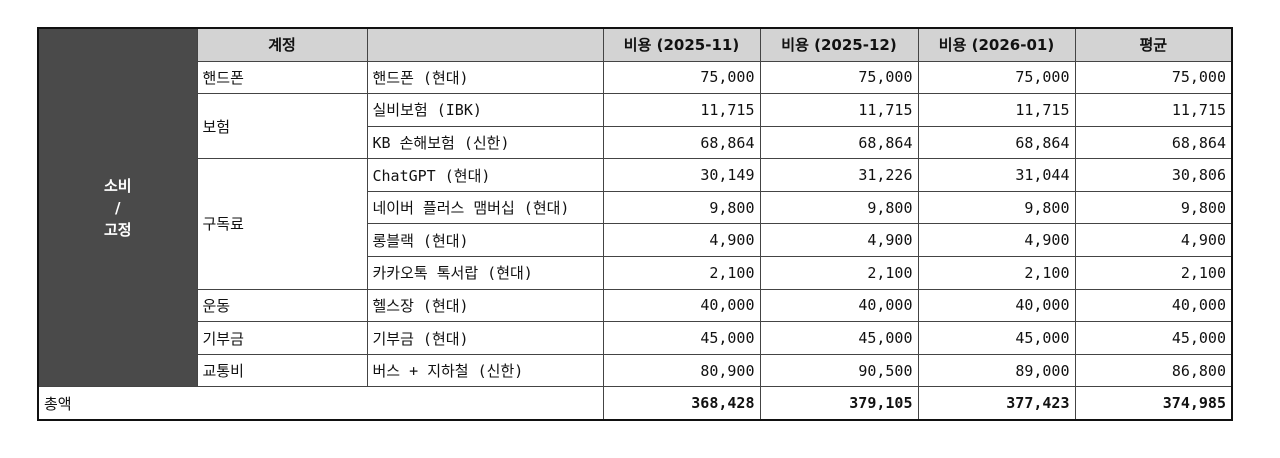 This screenshot has height=458, width=1280. Describe the element at coordinates (485, 44) in the screenshot. I see `header-item` at that location.